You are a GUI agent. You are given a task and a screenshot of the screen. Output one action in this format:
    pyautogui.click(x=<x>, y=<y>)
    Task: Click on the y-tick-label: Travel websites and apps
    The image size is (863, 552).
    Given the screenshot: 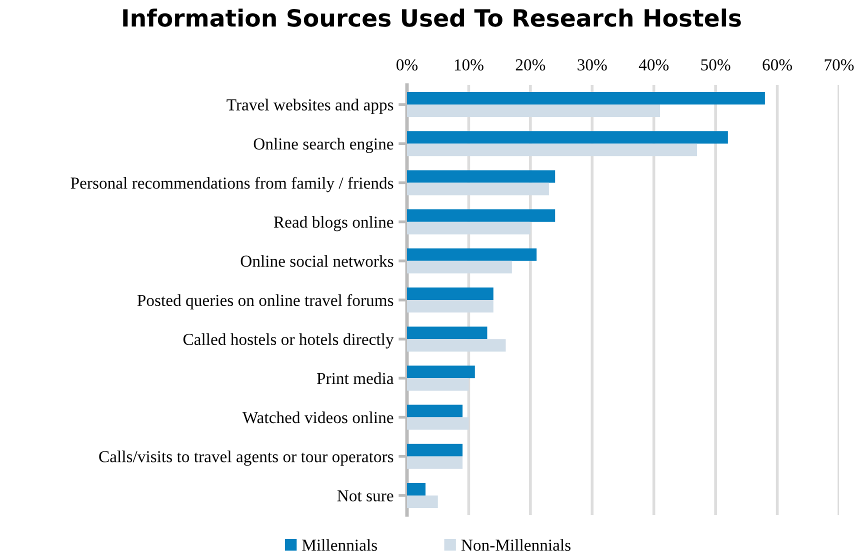 What is the action you would take?
    pyautogui.click(x=310, y=106)
    